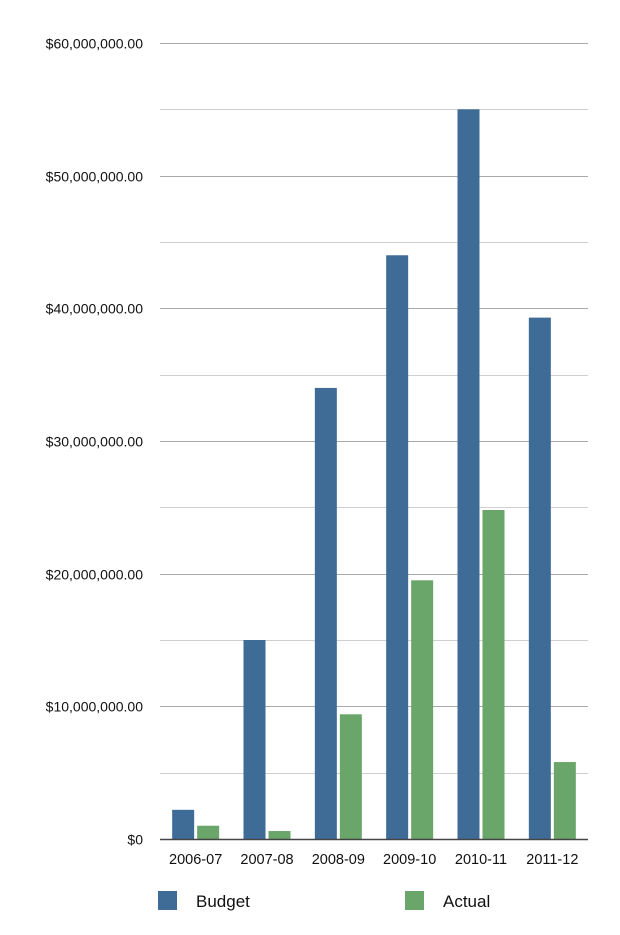 Image resolution: width=620 pixels, height=935 pixels. What do you see at coordinates (409, 860) in the screenshot?
I see `x-tick-label: 2009-10` at bounding box center [409, 860].